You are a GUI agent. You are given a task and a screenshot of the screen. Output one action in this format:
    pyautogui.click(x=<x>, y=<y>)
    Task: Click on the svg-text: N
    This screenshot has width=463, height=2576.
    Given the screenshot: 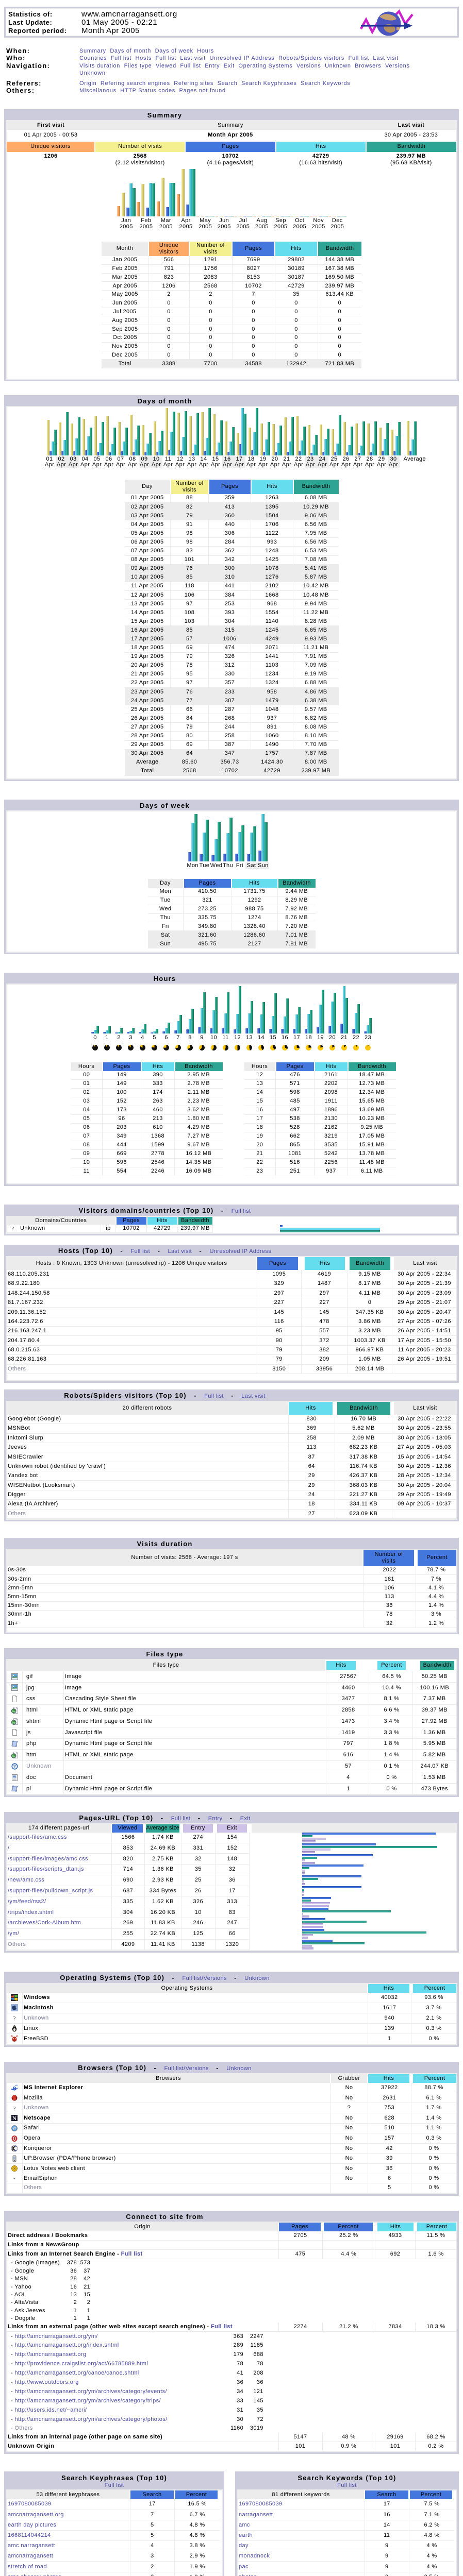 What is the action you would take?
    pyautogui.click(x=14, y=2119)
    